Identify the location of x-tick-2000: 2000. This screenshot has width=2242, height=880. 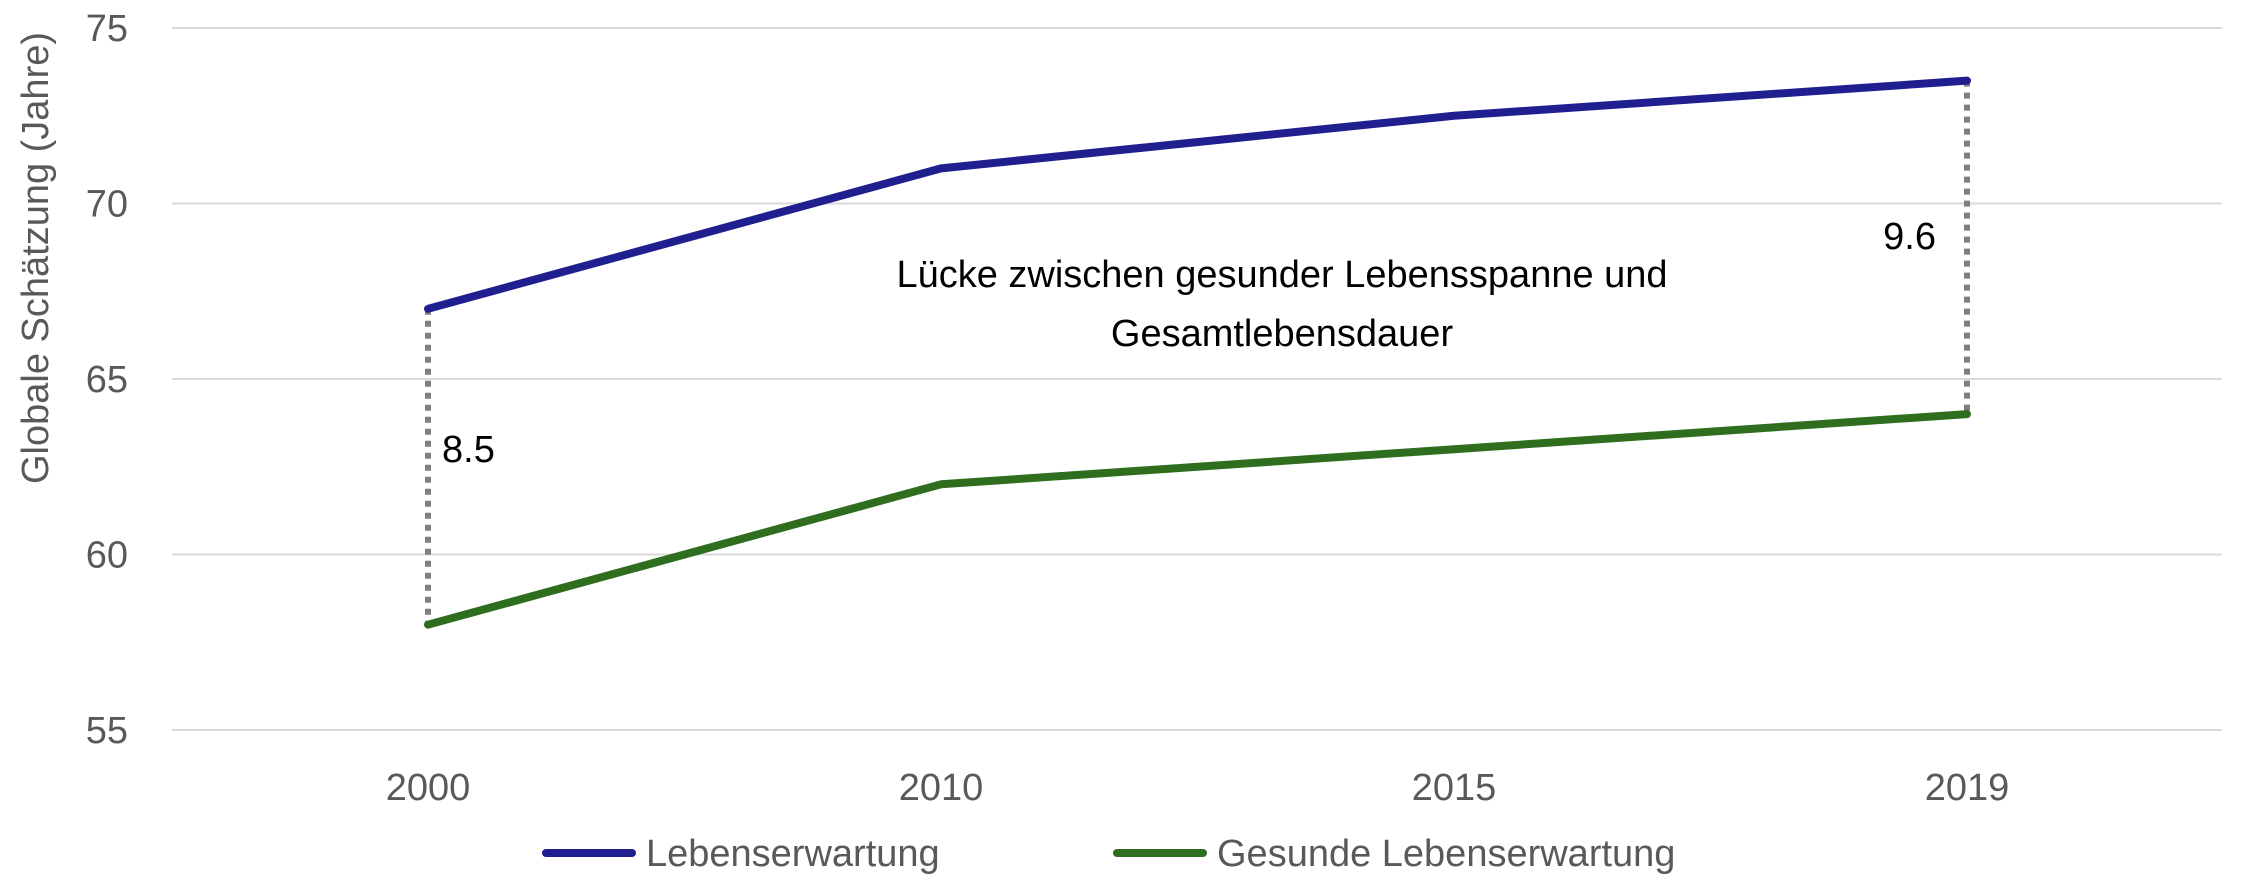
(428, 788).